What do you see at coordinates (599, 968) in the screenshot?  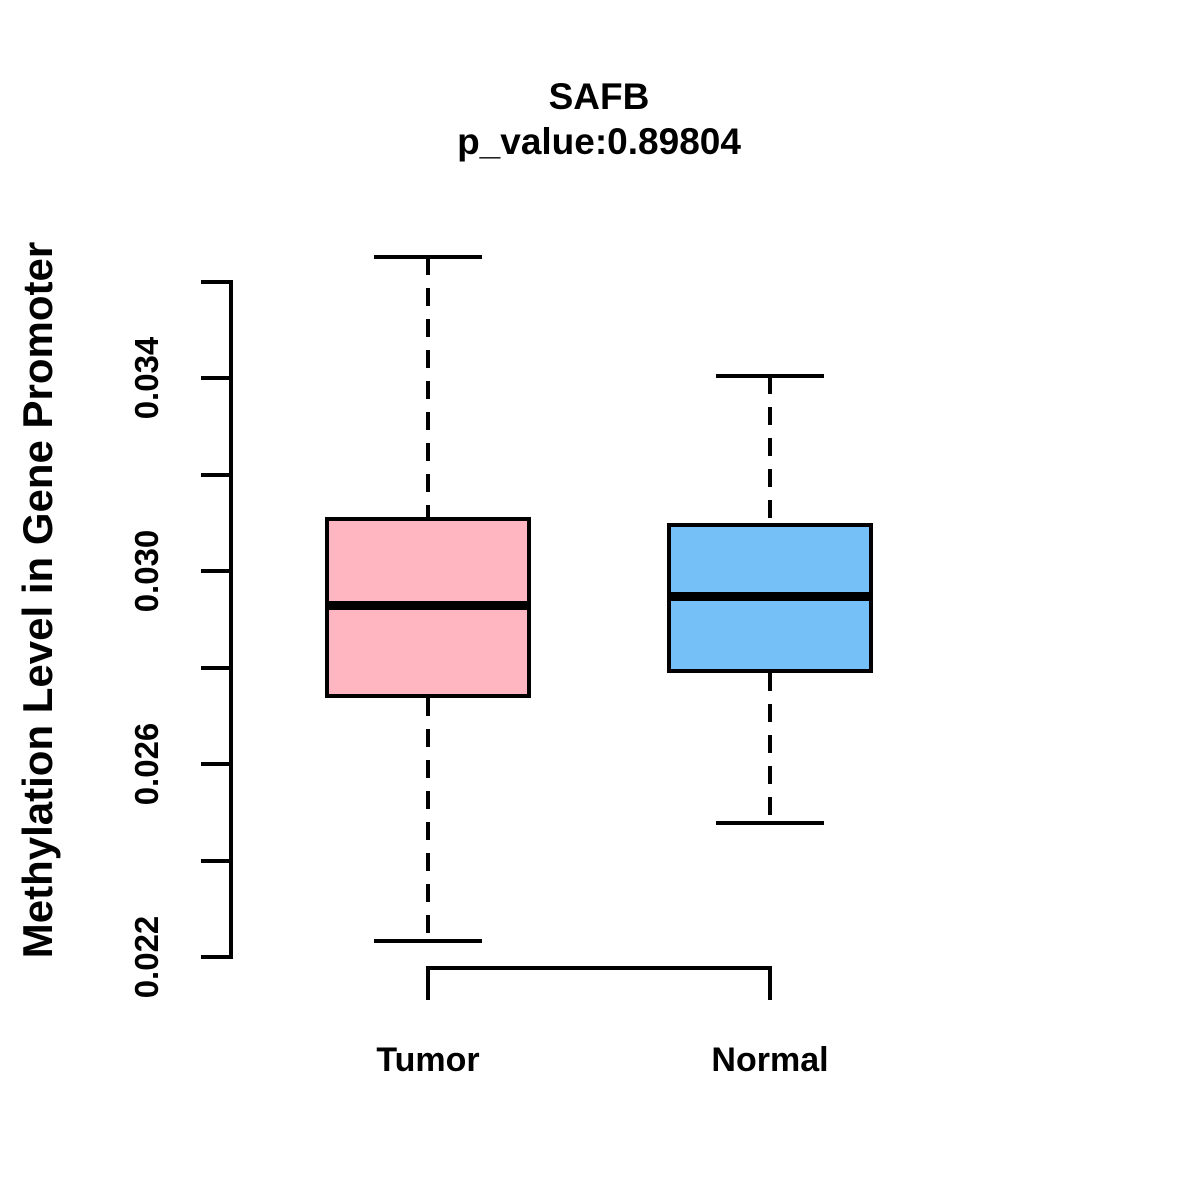 I see `x-axis-line` at bounding box center [599, 968].